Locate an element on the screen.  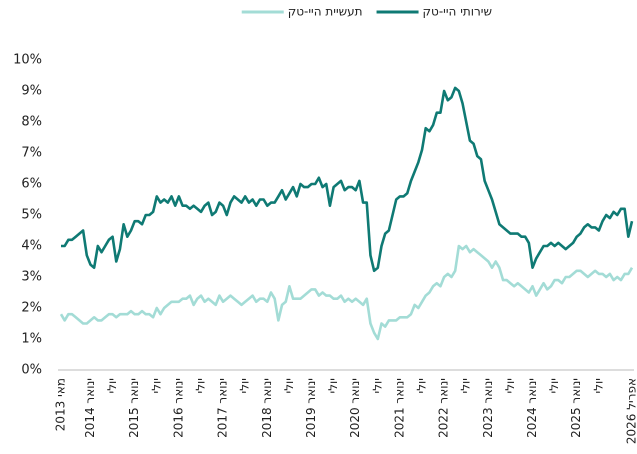
y-tick-label: 2% is located at coordinates (31, 308).